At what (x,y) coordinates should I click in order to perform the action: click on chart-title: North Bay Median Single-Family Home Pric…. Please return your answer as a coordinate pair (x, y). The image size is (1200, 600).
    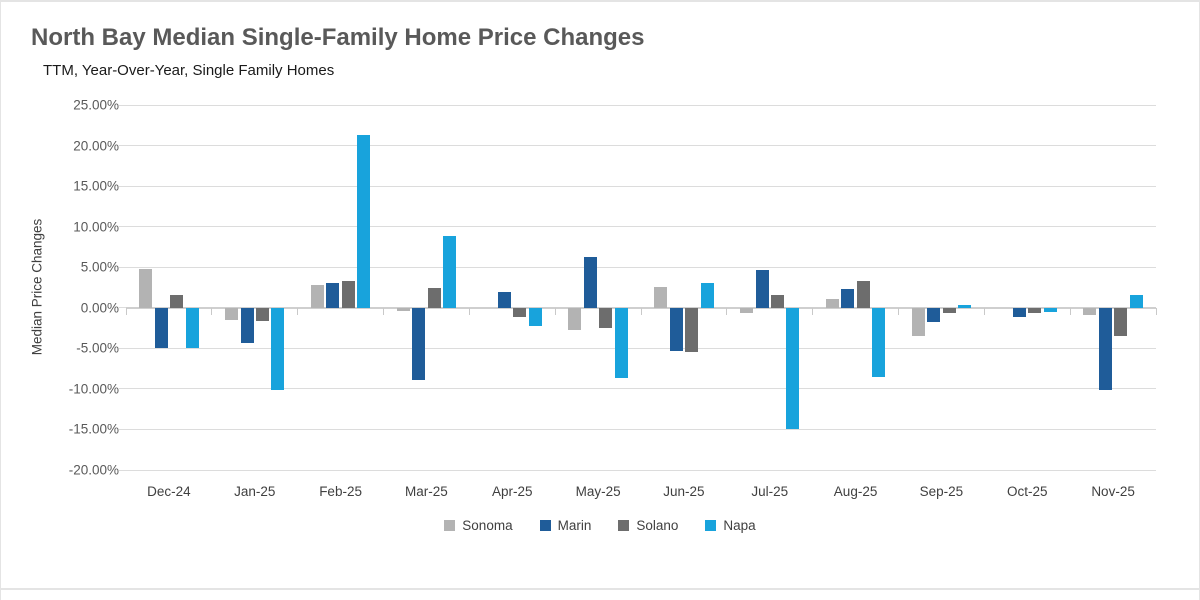
    Looking at the image, I should click on (338, 37).